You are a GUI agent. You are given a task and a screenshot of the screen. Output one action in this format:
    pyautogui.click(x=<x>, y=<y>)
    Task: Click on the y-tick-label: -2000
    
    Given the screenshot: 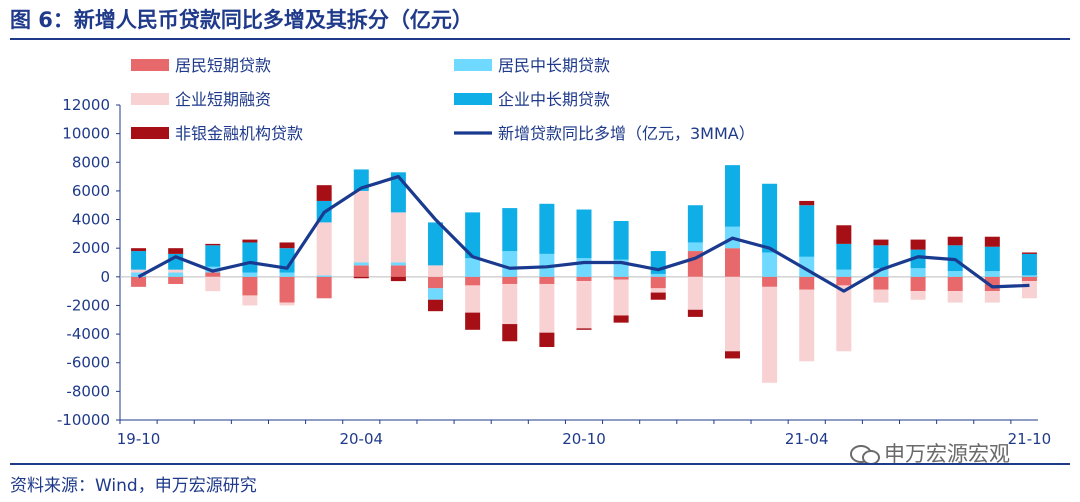 What is the action you would take?
    pyautogui.click(x=88, y=305)
    